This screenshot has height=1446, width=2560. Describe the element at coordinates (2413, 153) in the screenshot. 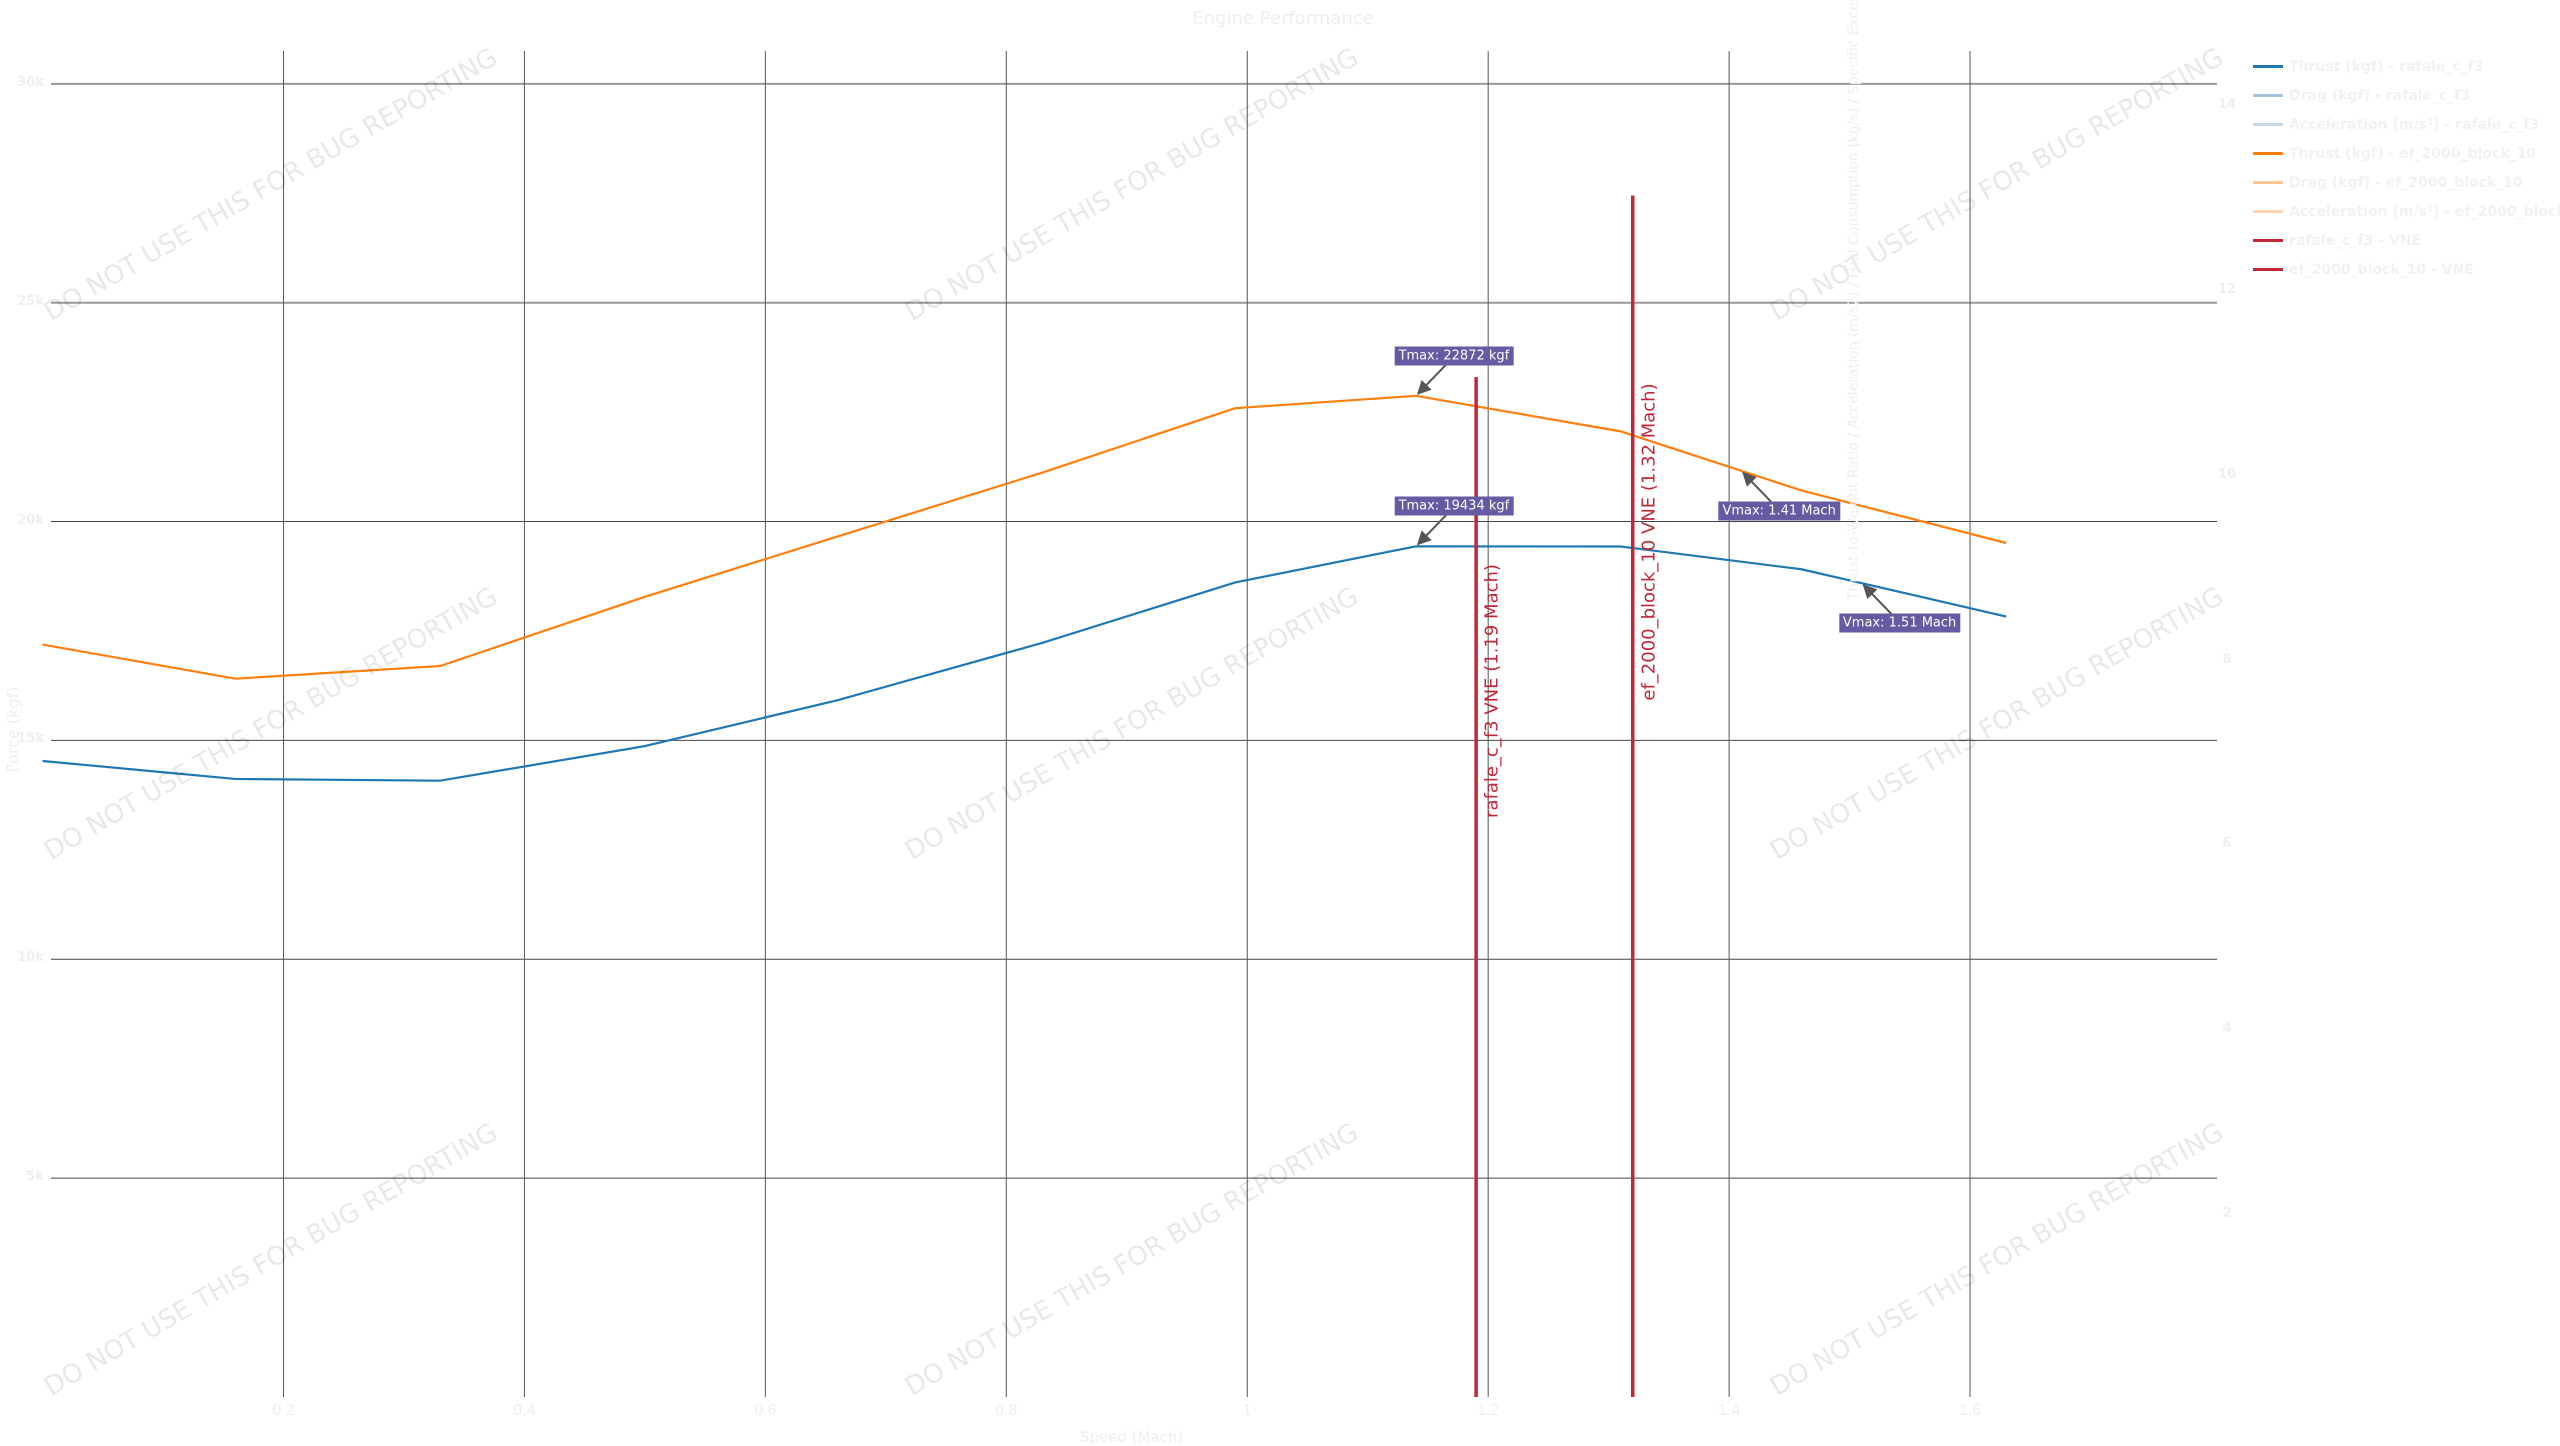

I see `legend-label: Thrust (kgf) - ef_2000_block_10` at that location.